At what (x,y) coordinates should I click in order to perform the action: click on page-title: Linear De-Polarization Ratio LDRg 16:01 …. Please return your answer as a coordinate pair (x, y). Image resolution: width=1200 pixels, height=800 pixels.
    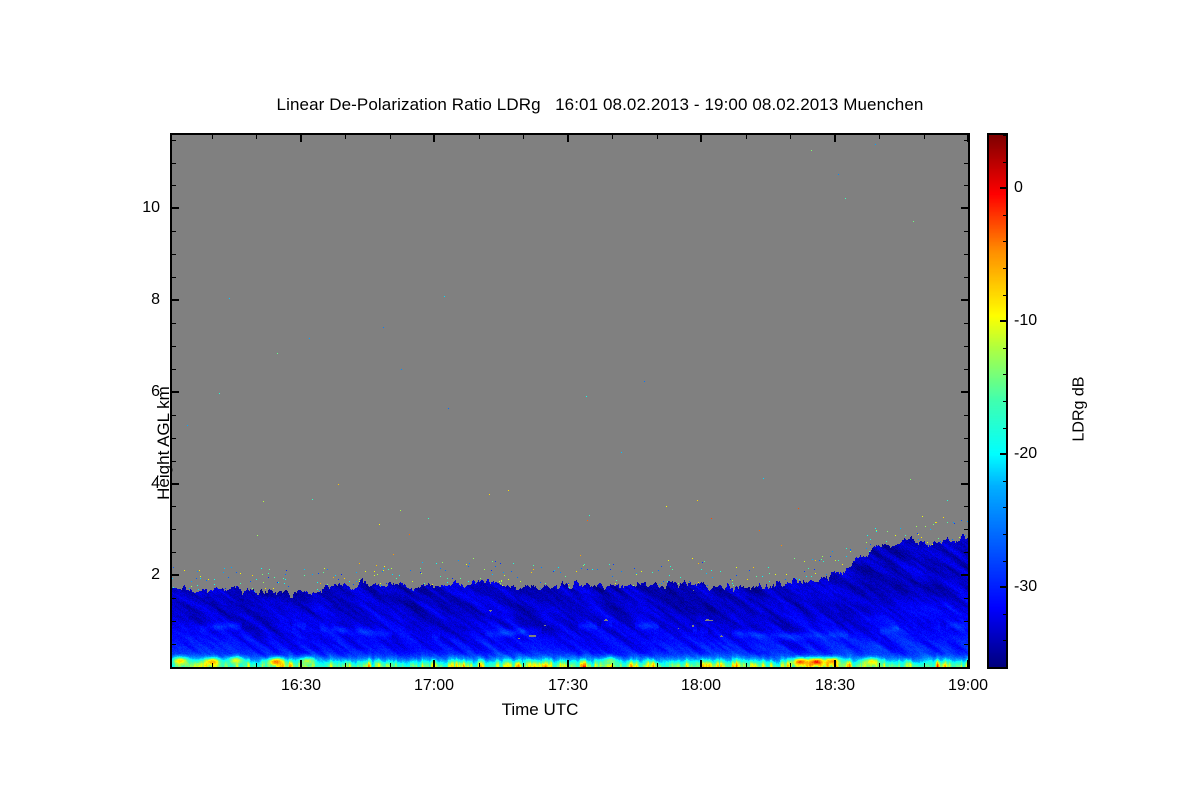
    Looking at the image, I should click on (600, 104).